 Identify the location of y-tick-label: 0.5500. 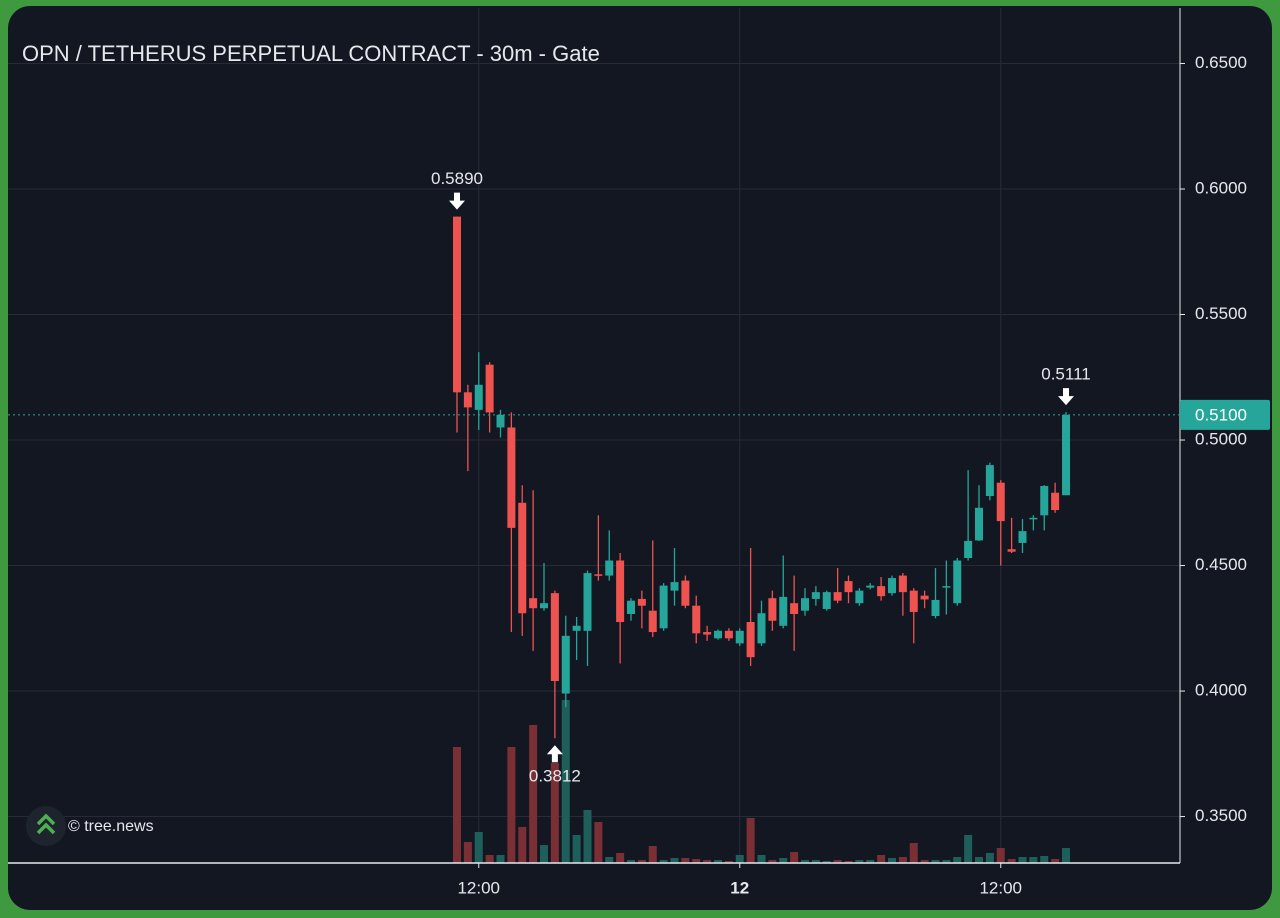
(1221, 313).